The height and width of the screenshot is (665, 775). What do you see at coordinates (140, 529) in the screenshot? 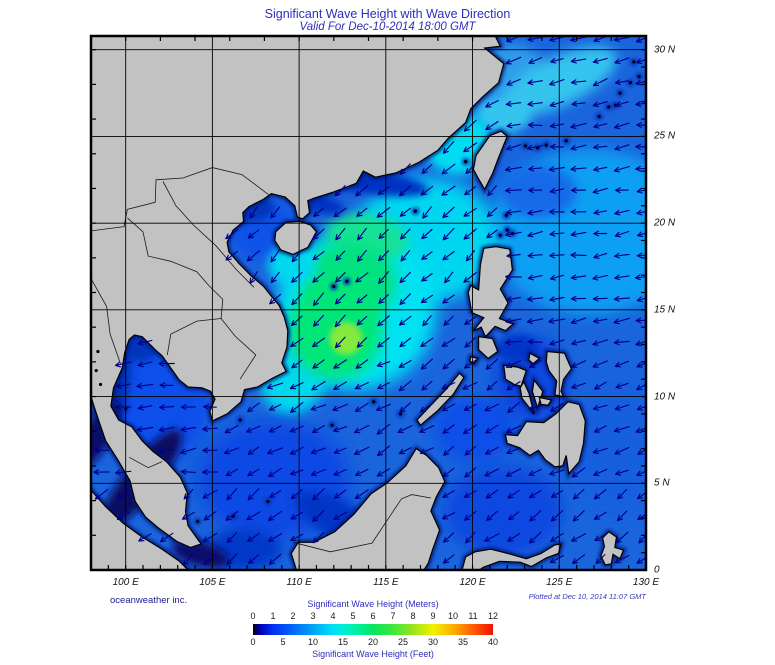
I see `land-sumatra` at bounding box center [140, 529].